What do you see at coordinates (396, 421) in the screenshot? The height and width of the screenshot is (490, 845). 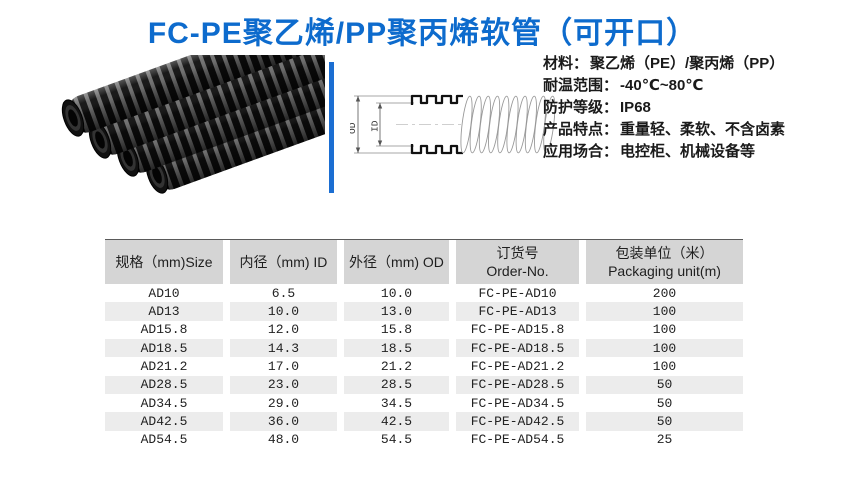 I see `table-cell: 42.5` at bounding box center [396, 421].